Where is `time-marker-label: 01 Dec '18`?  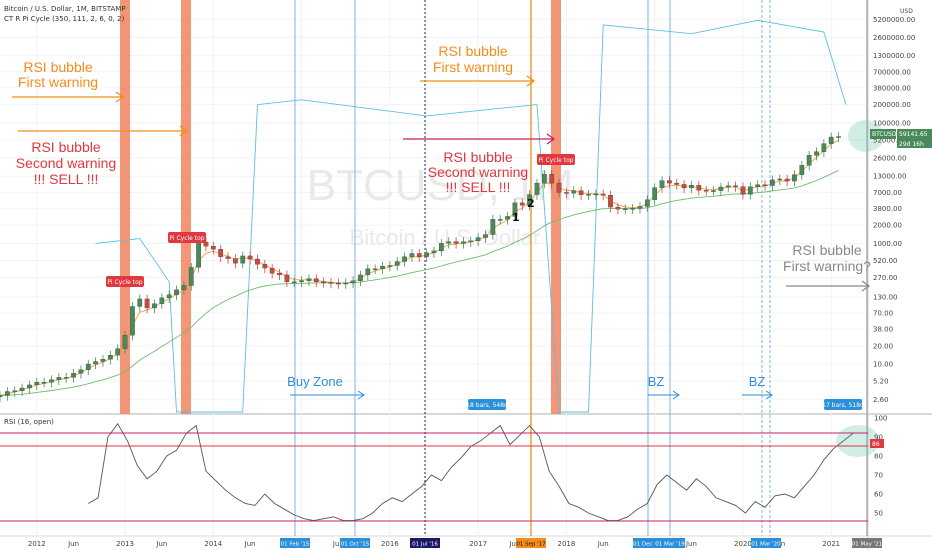
time-marker-label: 01 Dec '18 is located at coordinates (648, 545).